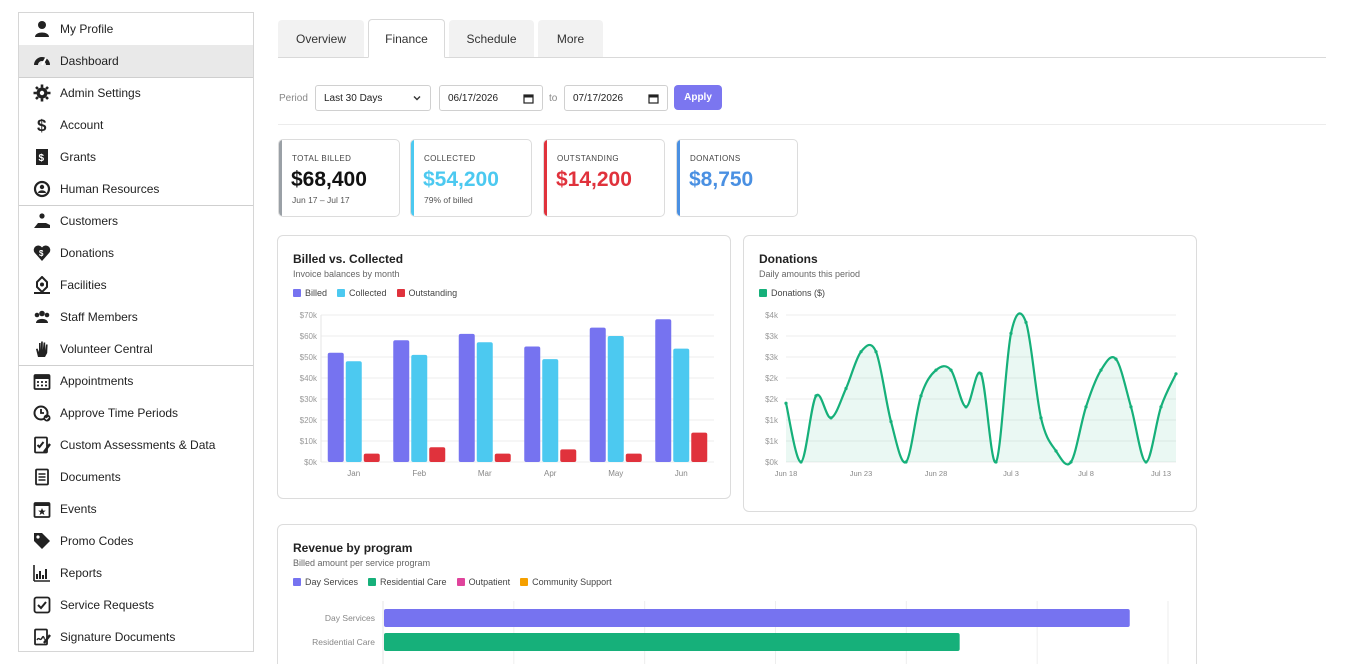 The width and height of the screenshot is (1360, 664). Describe the element at coordinates (89, 61) in the screenshot. I see `sidebar-item-label: Dashboard` at that location.